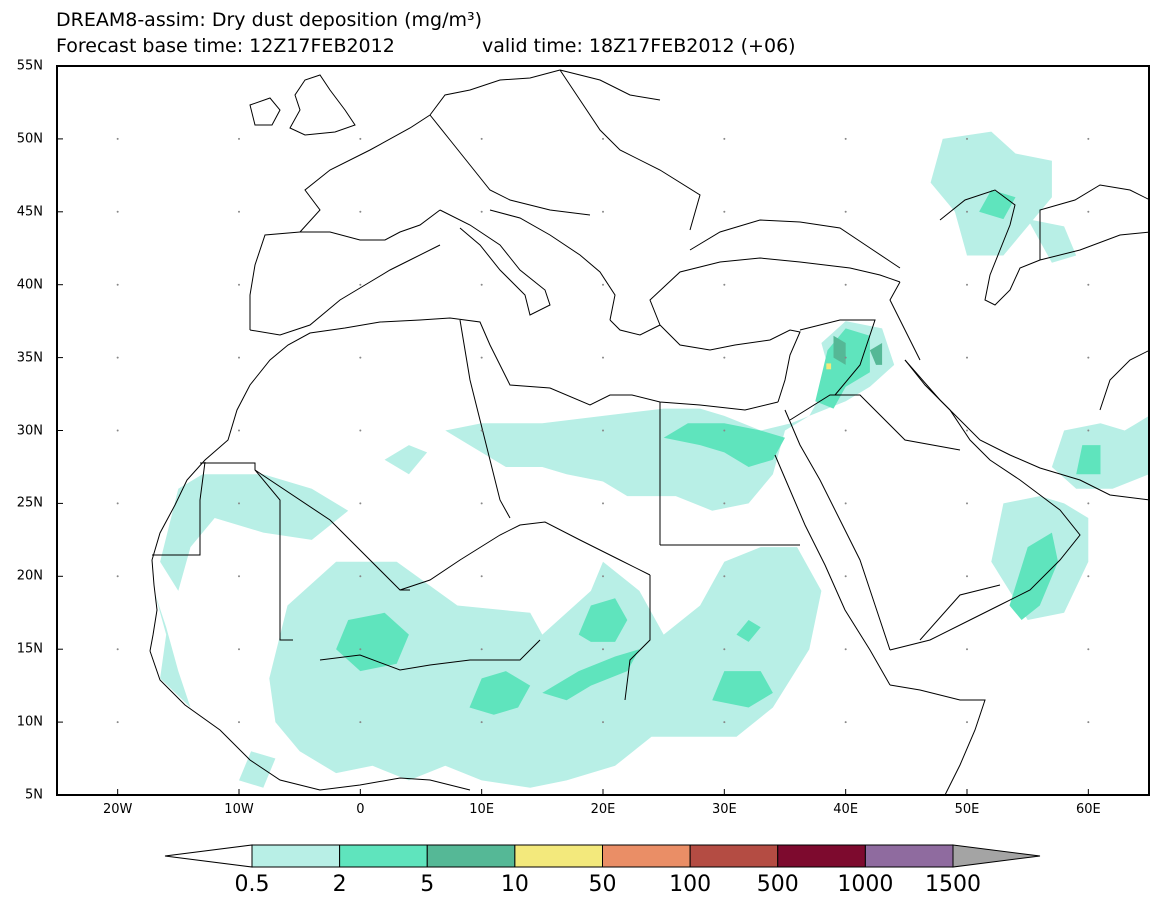 This screenshot has width=1165, height=907. Describe the element at coordinates (34, 795) in the screenshot. I see `lat-tick-label: 5N` at that location.